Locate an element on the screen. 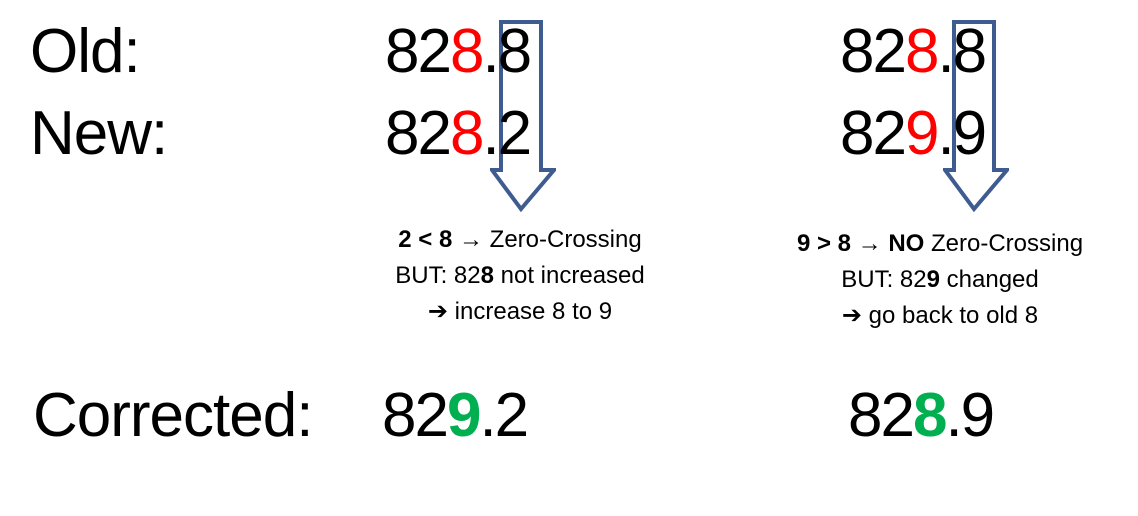 The height and width of the screenshot is (516, 1138). note-action: increase 8 to 9 is located at coordinates (530, 311).